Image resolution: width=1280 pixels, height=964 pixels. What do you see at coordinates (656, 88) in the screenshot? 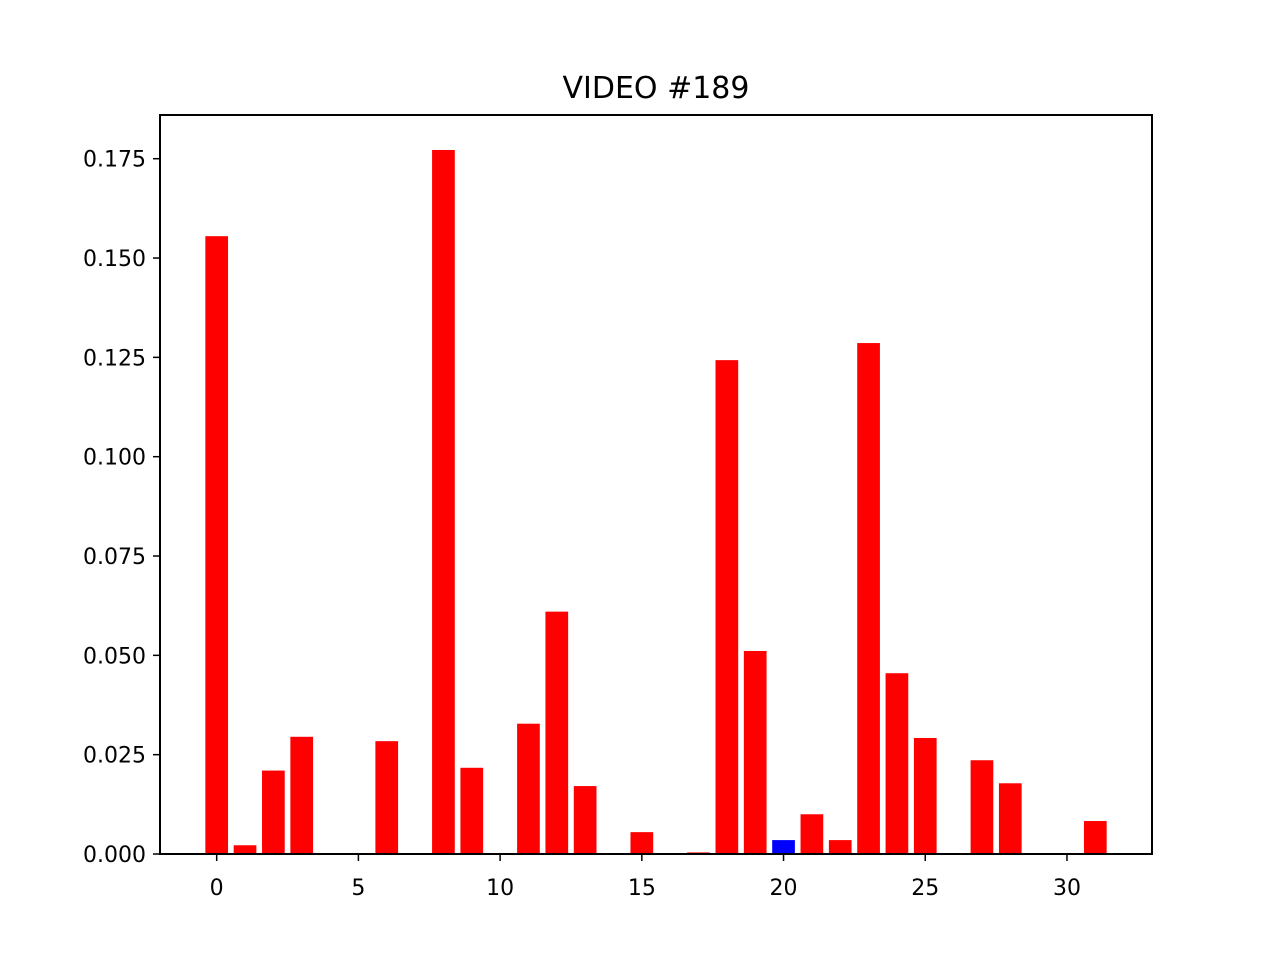
I see `chart-title: VIDEO #189` at bounding box center [656, 88].